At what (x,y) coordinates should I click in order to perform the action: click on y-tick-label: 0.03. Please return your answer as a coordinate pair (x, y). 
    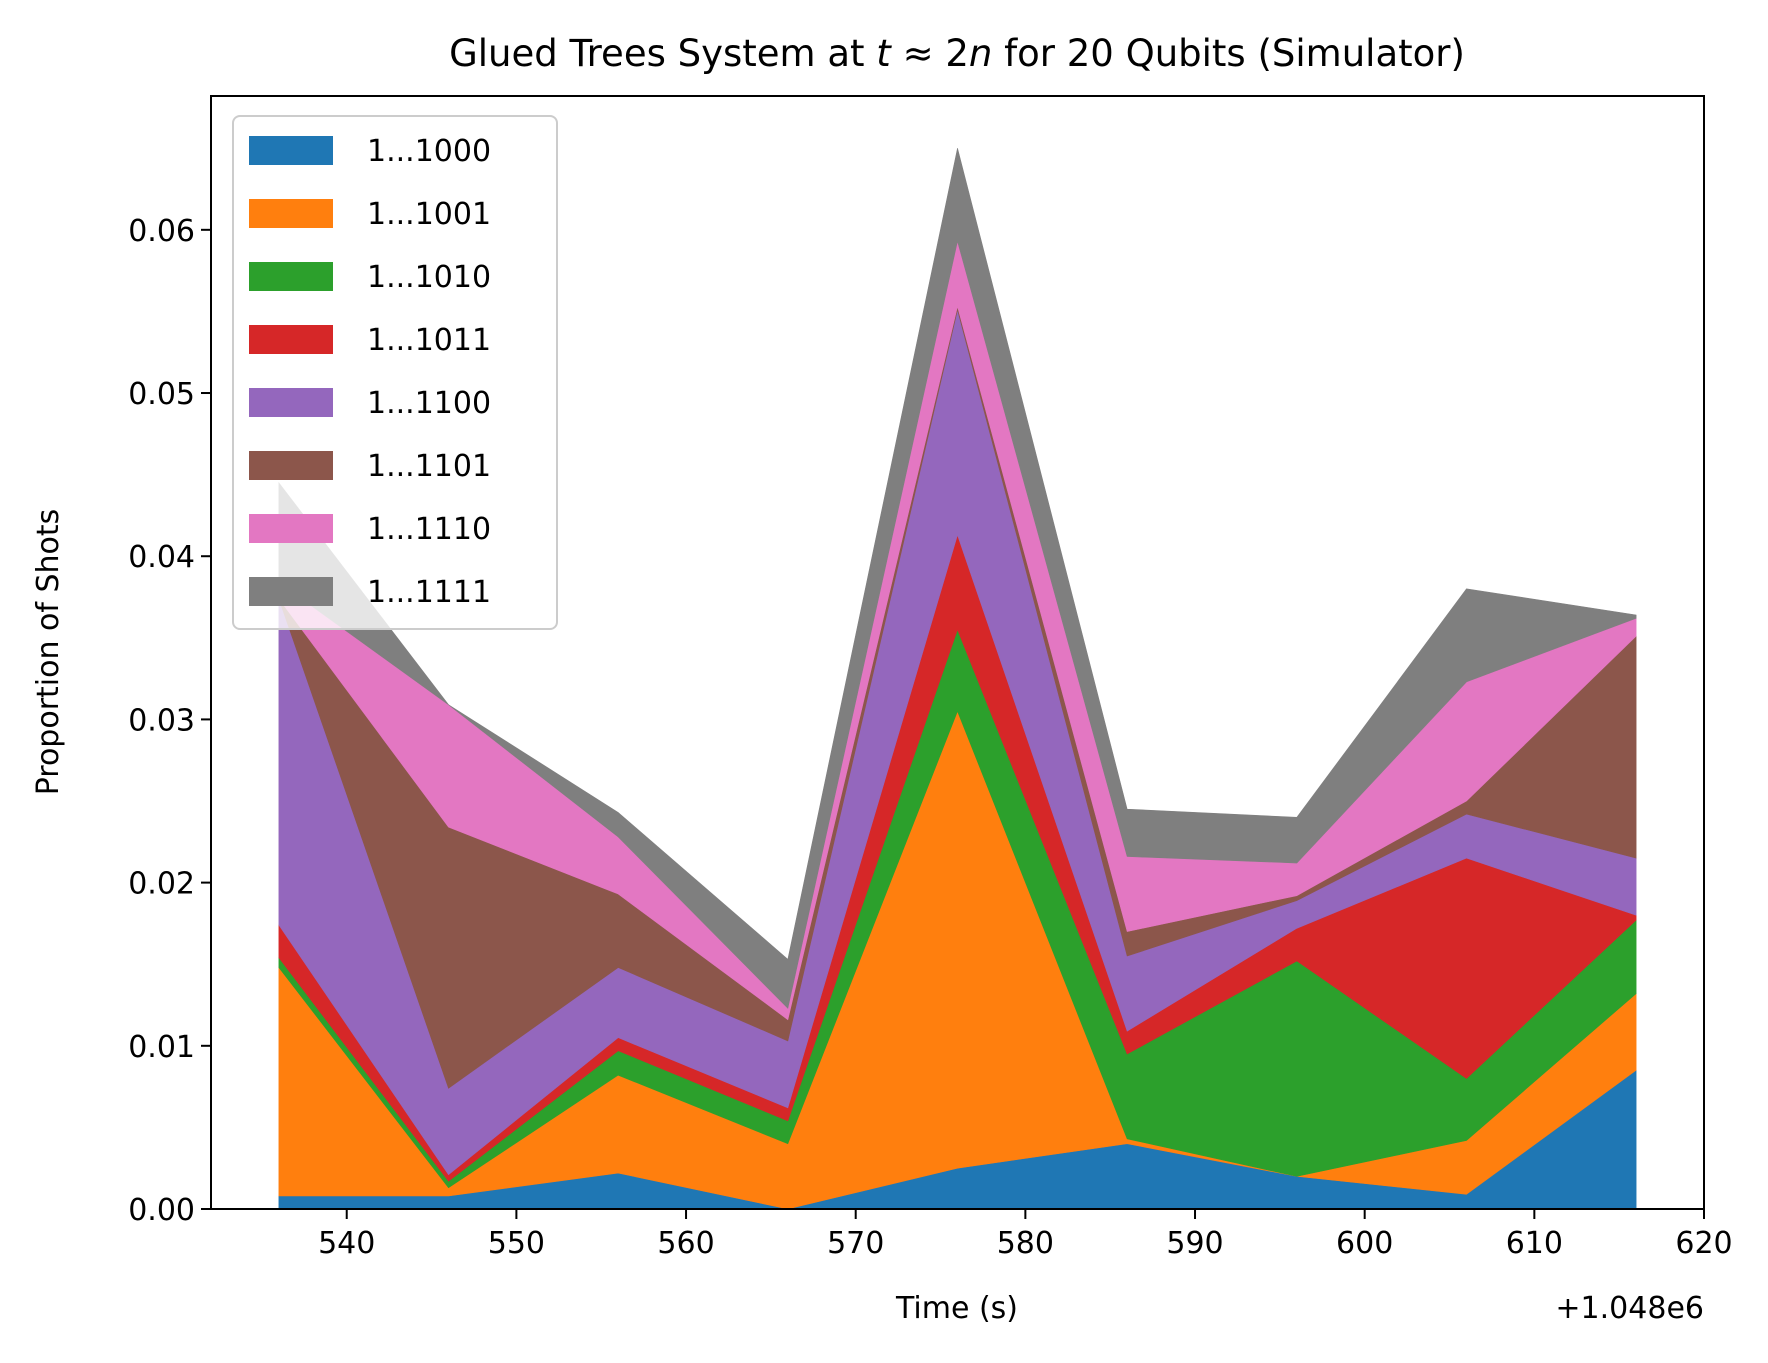
    Looking at the image, I should click on (161, 720).